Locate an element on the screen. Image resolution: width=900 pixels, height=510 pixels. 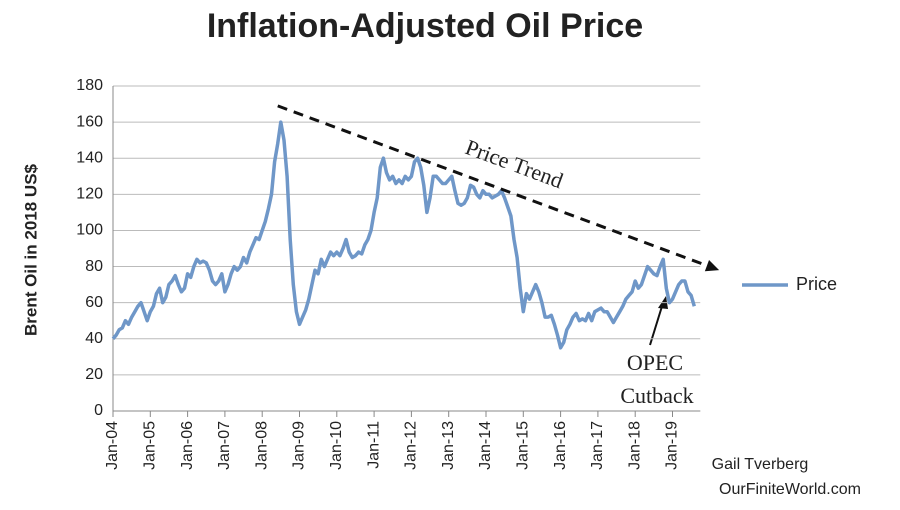
y-tick-label: 60 is located at coordinates (94, 302).